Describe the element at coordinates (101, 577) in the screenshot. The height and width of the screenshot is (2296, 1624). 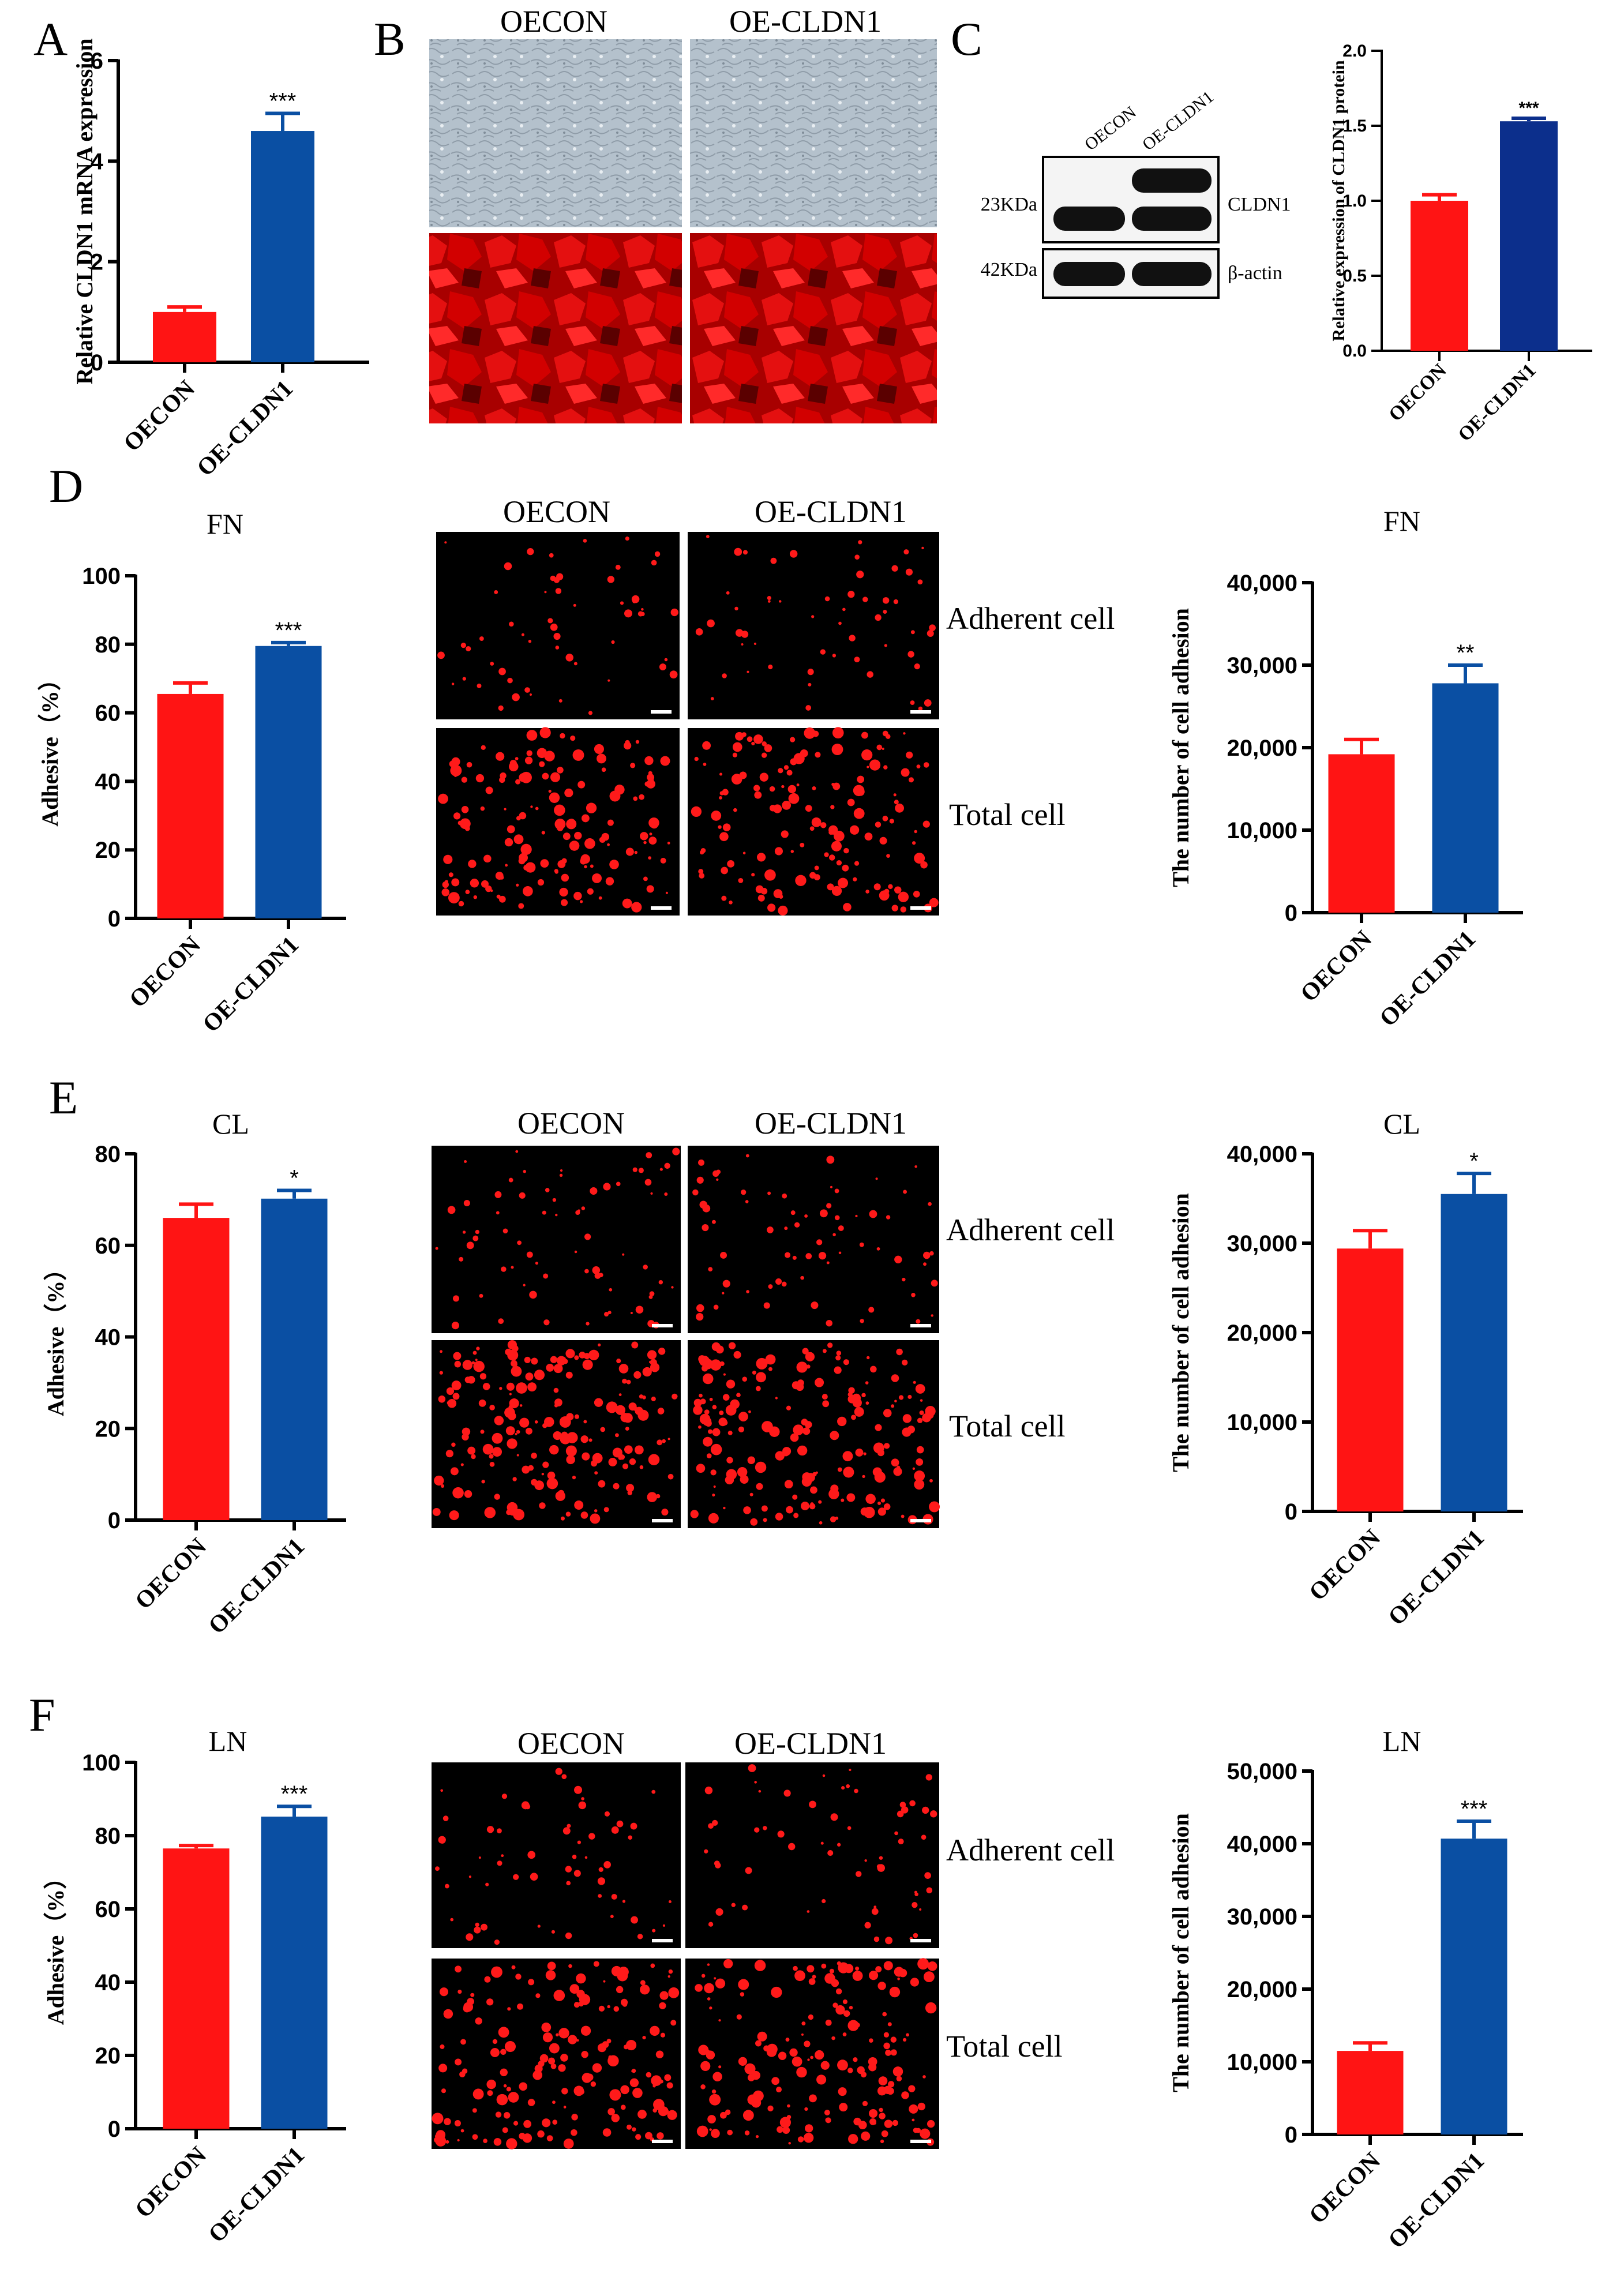
I see `d-left-ytick-label: 100` at that location.